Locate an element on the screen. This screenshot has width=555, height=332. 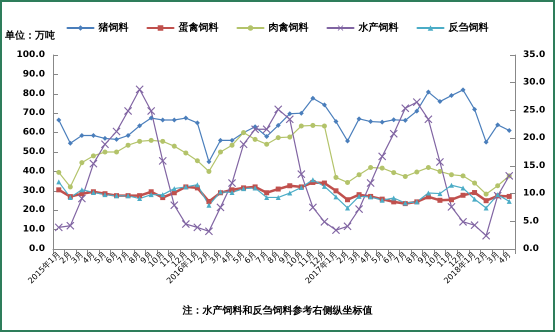
y-tick-label: 10.0 is located at coordinates (33, 229).